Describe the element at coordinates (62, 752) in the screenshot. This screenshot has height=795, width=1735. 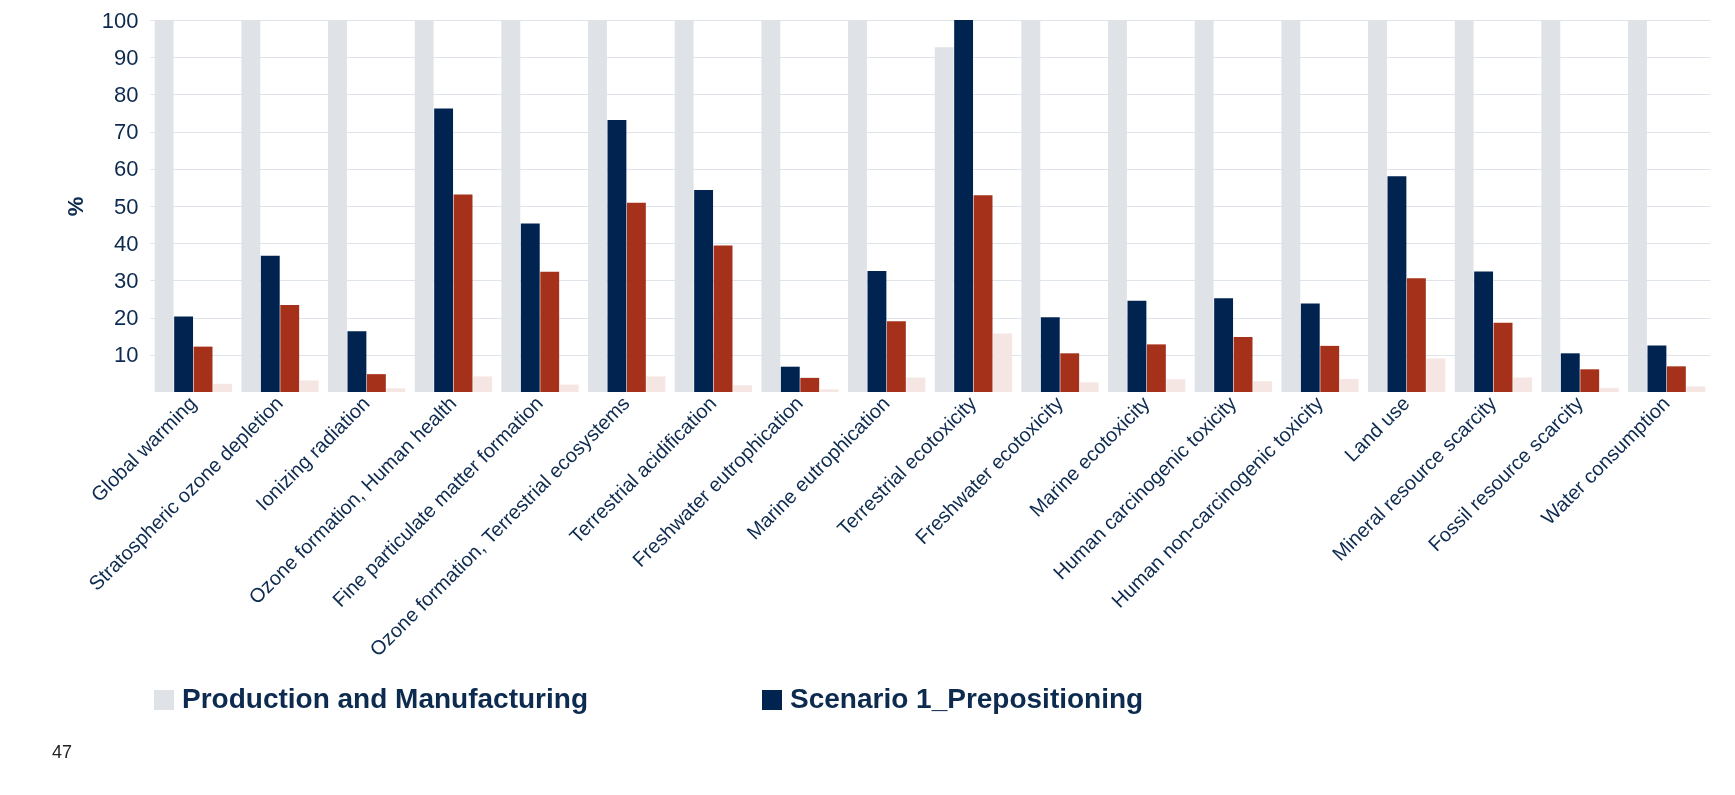
I see `text: 47` at that location.